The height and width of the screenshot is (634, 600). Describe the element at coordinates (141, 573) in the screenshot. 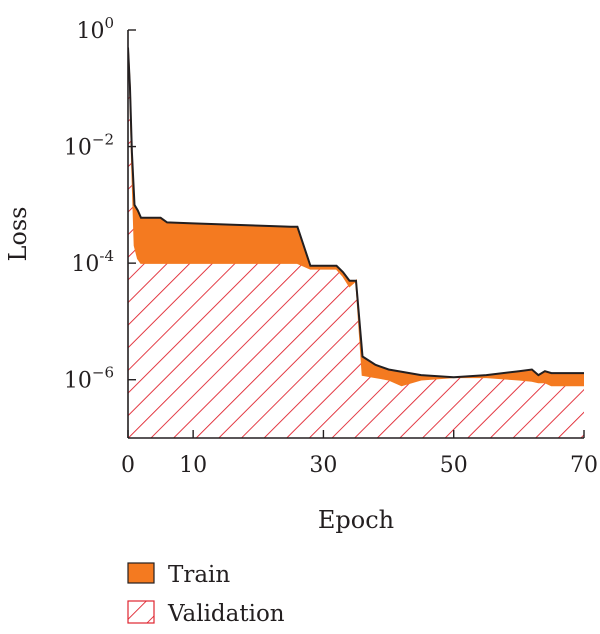

I see `legend-swatch-train` at that location.